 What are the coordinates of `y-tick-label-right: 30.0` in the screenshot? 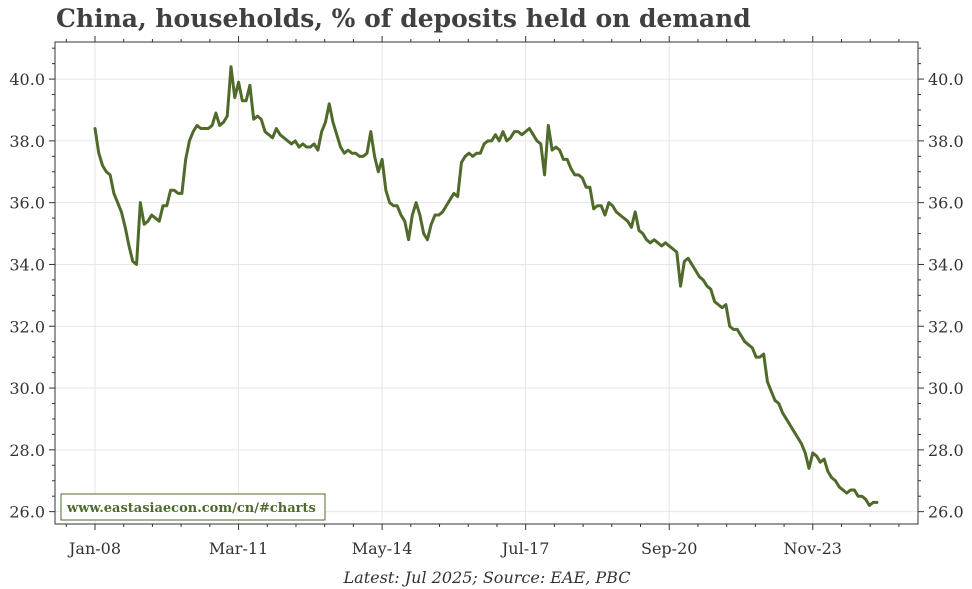 It's located at (946, 388).